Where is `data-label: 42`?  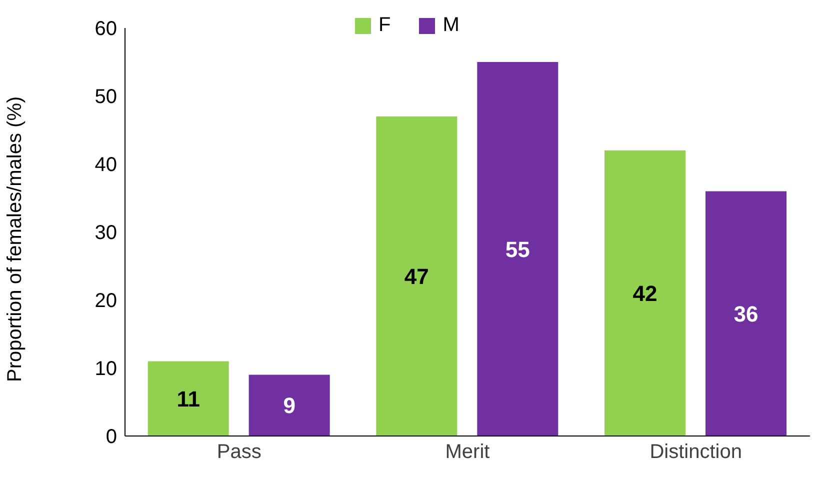 data-label: 42 is located at coordinates (645, 293).